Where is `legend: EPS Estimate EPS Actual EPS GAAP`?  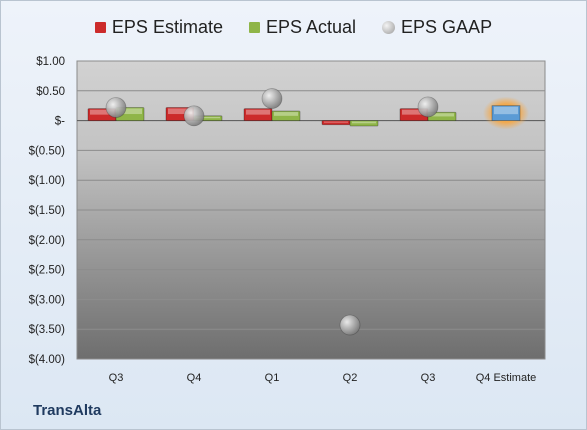
legend: EPS Estimate EPS Actual EPS GAAP is located at coordinates (293, 27).